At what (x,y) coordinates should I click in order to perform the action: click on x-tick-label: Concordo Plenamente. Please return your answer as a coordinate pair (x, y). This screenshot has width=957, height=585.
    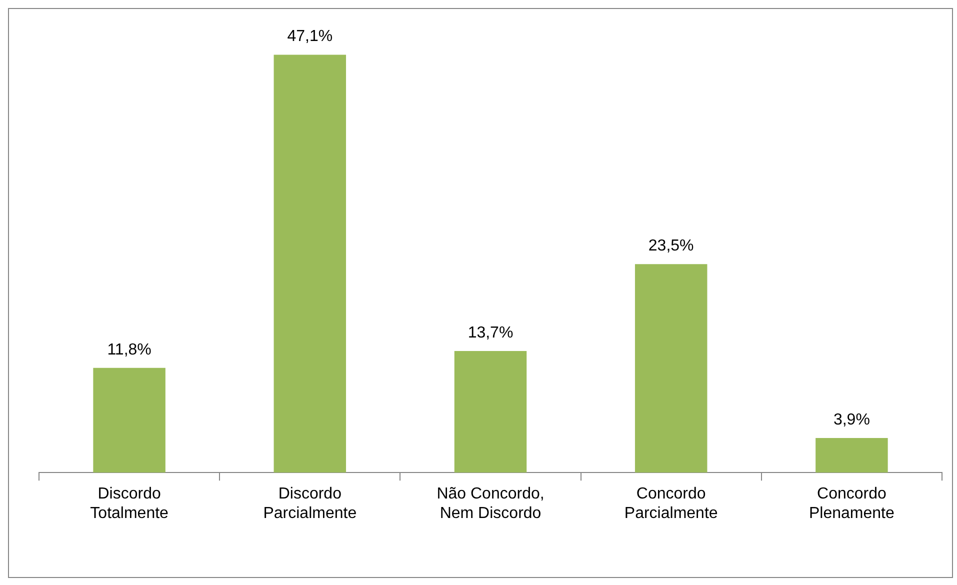
    Looking at the image, I should click on (851, 504).